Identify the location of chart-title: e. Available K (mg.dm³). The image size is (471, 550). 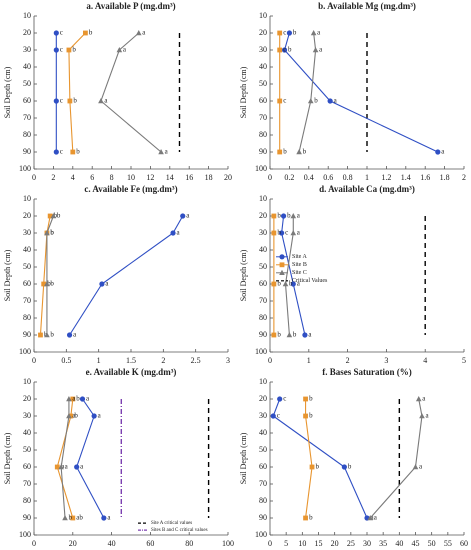
(131, 372).